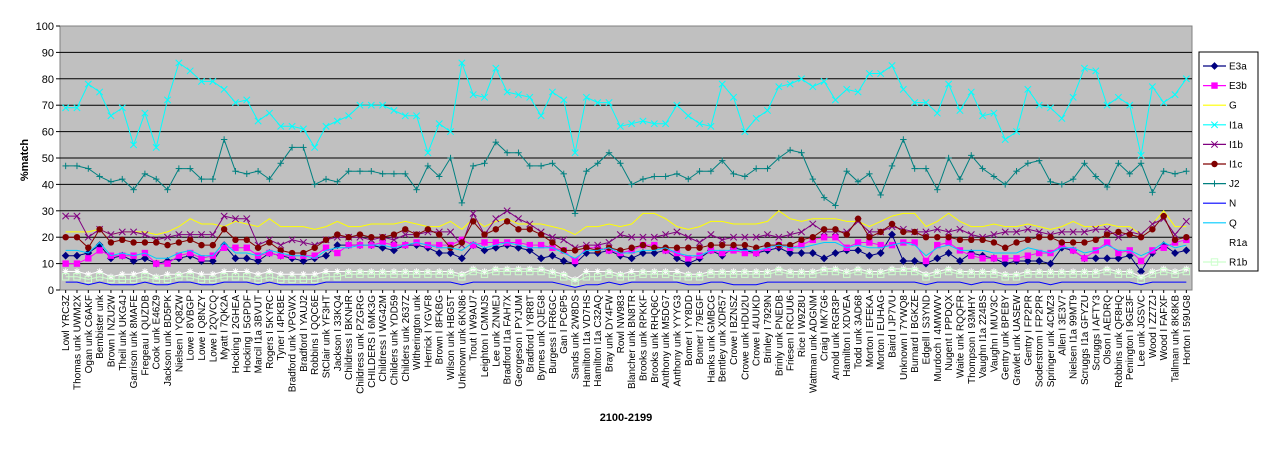  What do you see at coordinates (123, 333) in the screenshot?
I see `x-tick-label: Theil unk UKG4J` at bounding box center [123, 333].